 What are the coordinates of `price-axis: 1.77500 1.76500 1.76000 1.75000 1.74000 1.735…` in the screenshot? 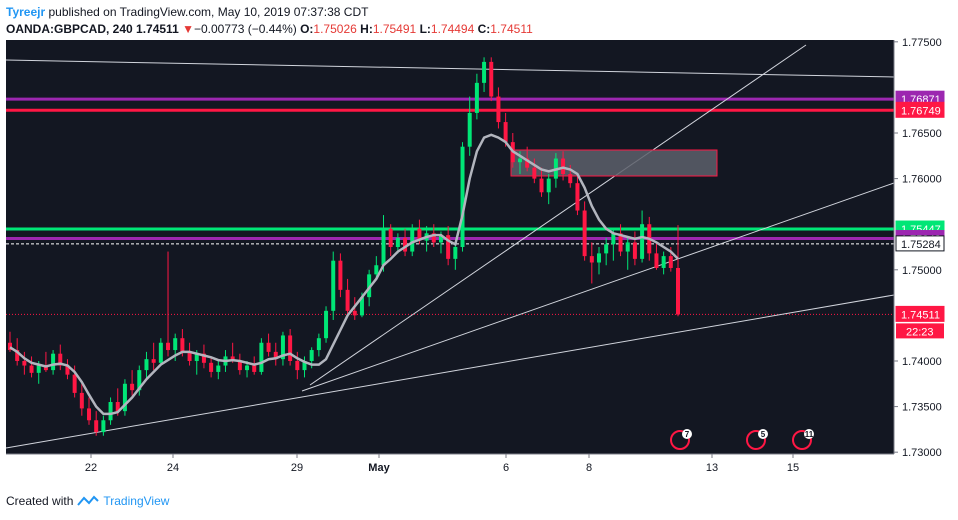 It's located at (919, 248).